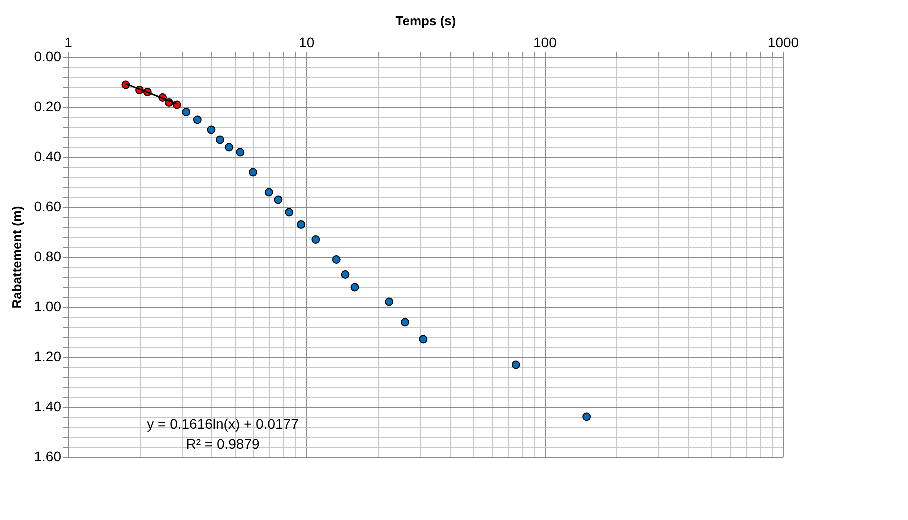  What do you see at coordinates (48, 156) in the screenshot?
I see `y-tick-label: 0.40` at bounding box center [48, 156].